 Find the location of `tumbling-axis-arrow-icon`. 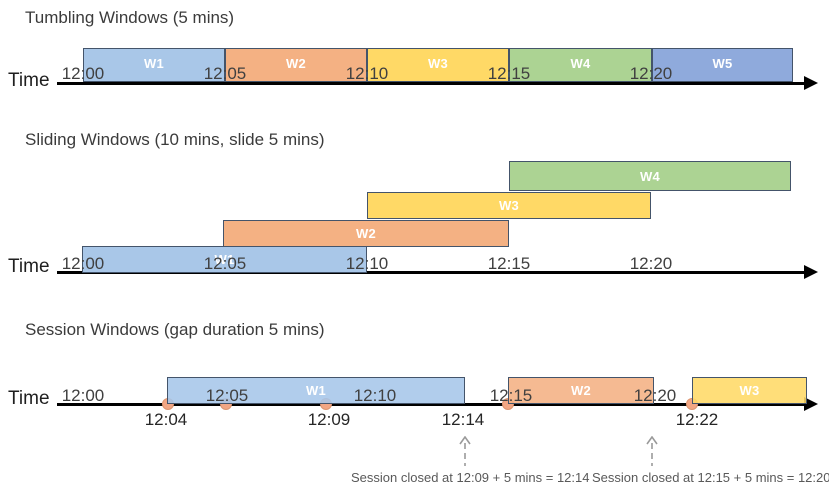

tumbling-axis-arrow-icon is located at coordinates (811, 83).